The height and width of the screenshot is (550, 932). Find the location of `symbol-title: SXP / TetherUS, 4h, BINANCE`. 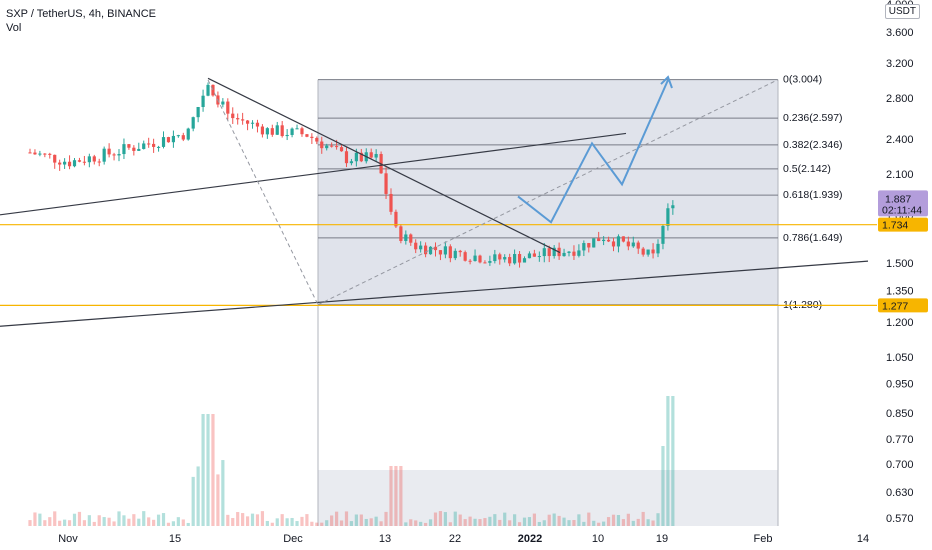

symbol-title: SXP / TetherUS, 4h, BINANCE is located at coordinates (81, 14).